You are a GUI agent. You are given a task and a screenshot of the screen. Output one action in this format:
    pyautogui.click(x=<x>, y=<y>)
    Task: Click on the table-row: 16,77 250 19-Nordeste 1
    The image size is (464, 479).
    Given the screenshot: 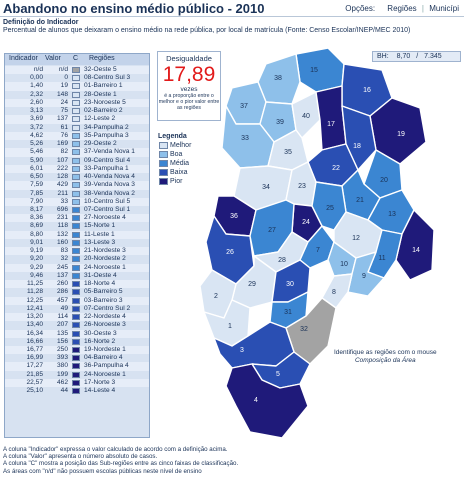 What is the action you would take?
    pyautogui.click(x=77, y=350)
    